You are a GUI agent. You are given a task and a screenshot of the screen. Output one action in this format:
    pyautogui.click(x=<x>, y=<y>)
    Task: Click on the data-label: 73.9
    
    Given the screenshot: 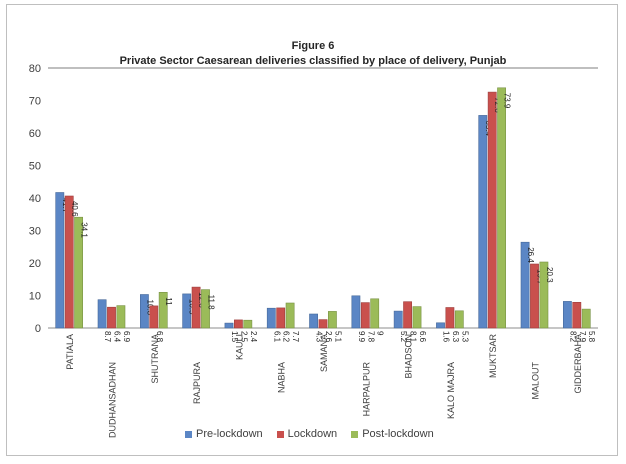 What is the action you would take?
    pyautogui.click(x=507, y=101)
    